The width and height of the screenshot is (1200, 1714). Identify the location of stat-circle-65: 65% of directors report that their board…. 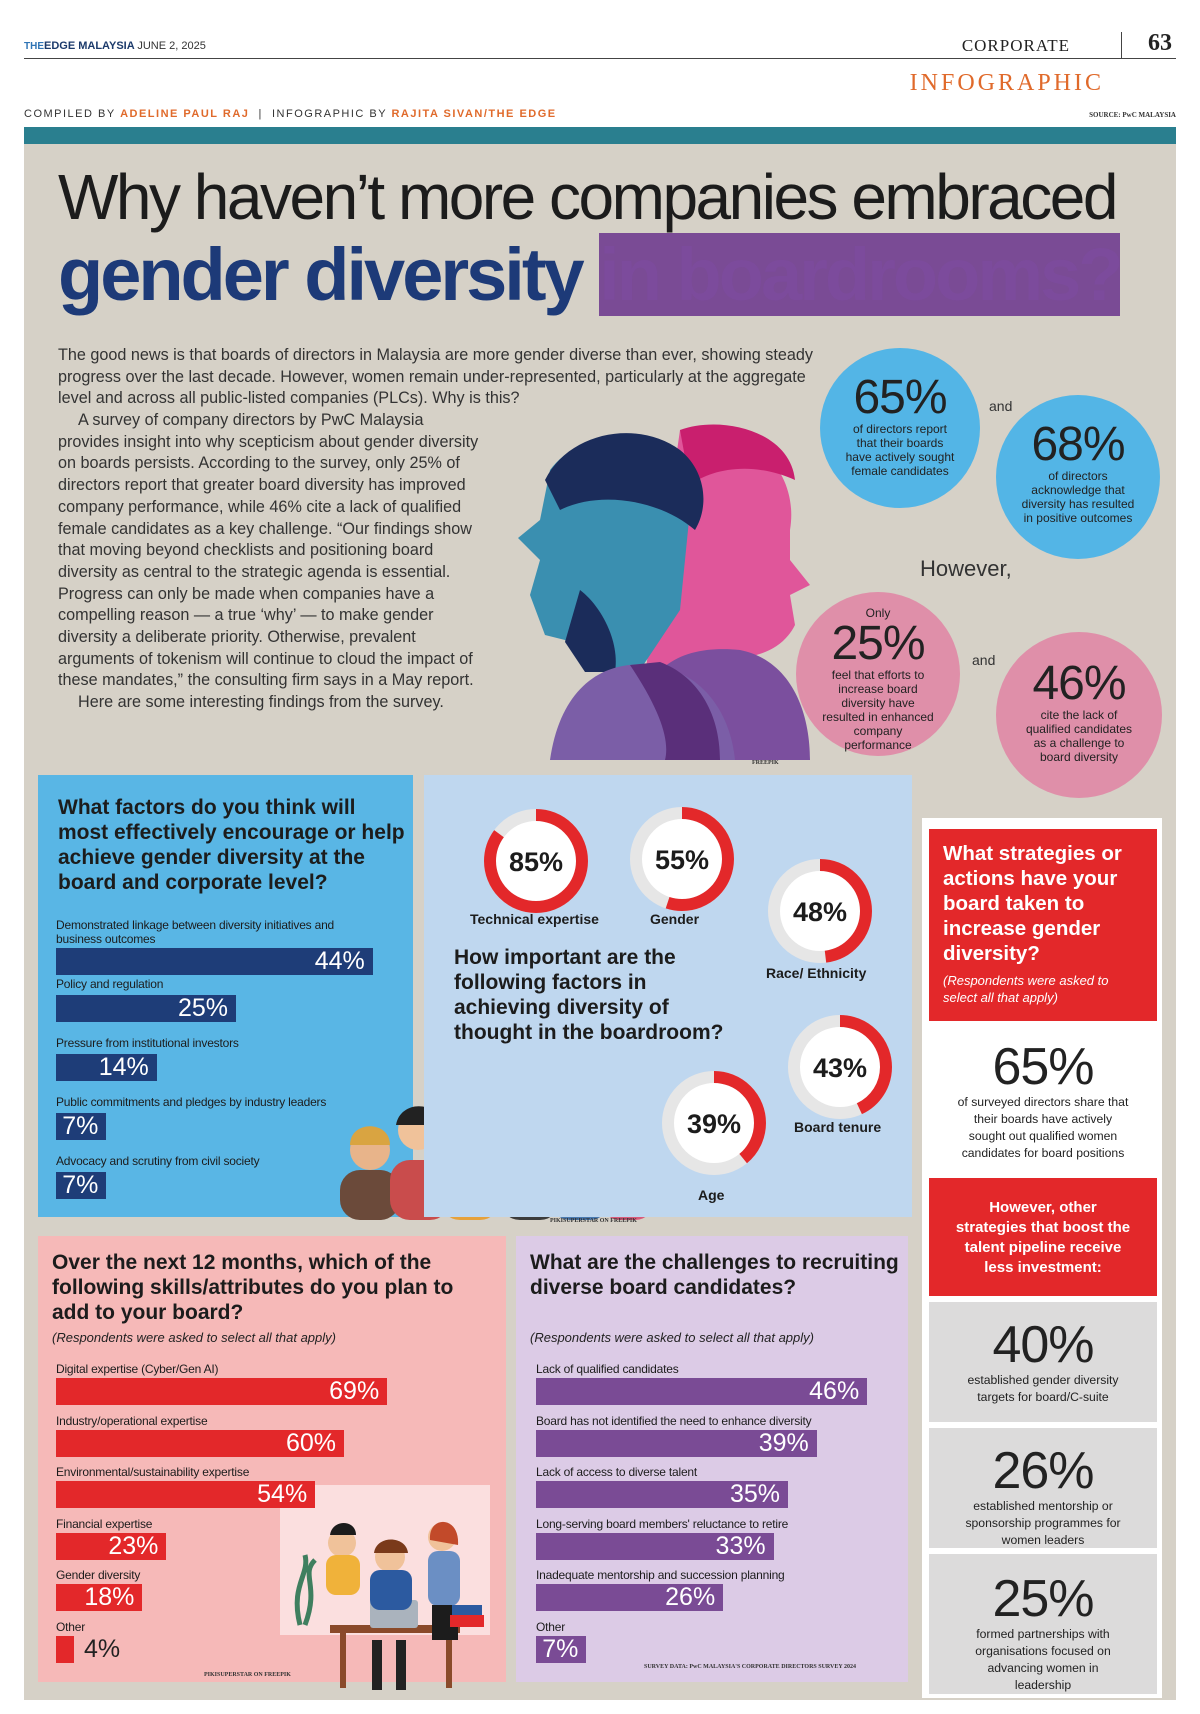
(900, 428).